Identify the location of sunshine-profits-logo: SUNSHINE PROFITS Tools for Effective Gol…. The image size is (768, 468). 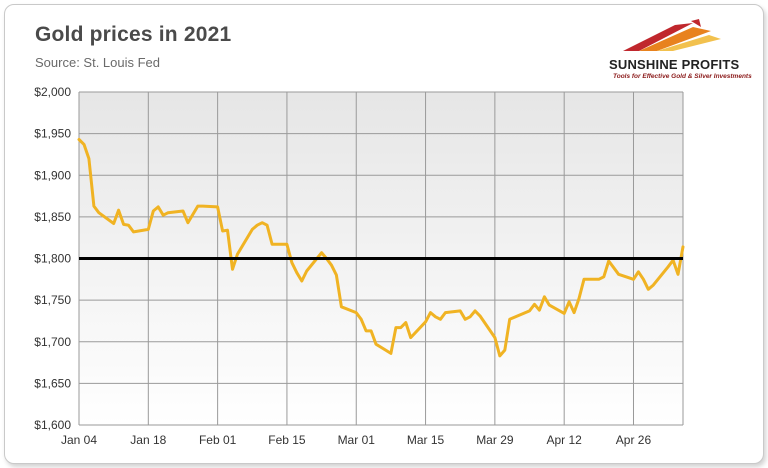
(684, 48).